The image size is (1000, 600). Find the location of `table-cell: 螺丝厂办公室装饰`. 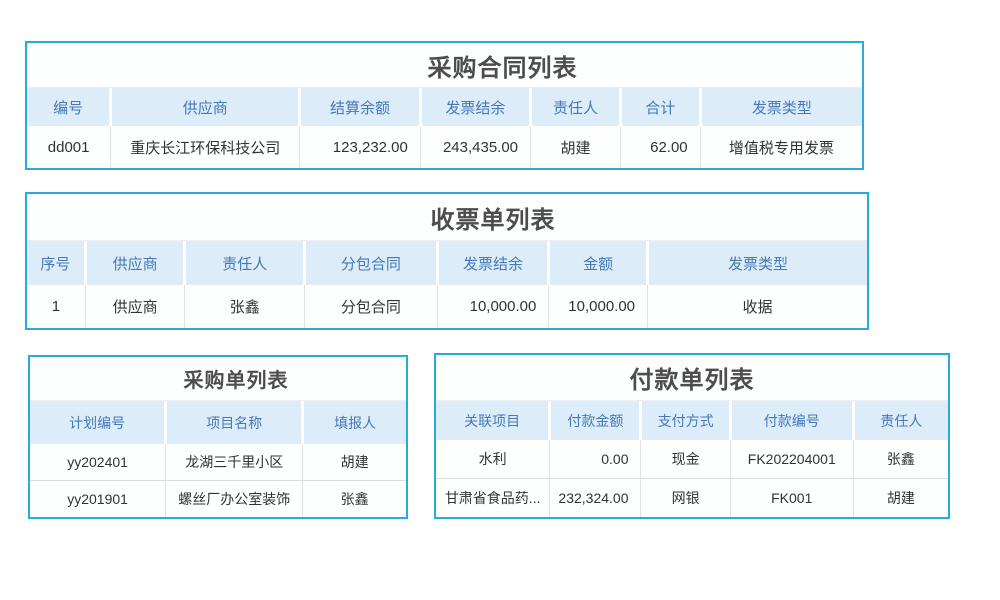

table-cell: 螺丝厂办公室装饰 is located at coordinates (234, 498).